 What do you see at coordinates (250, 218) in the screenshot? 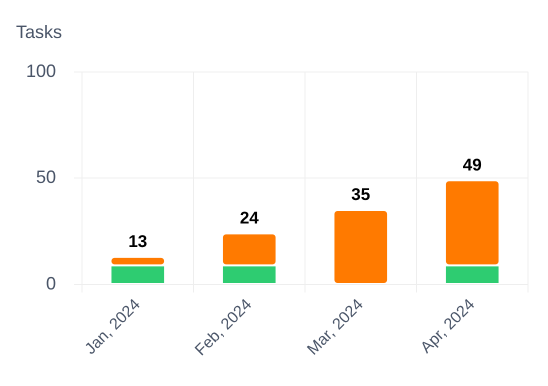
I see `total-label: 24` at bounding box center [250, 218].